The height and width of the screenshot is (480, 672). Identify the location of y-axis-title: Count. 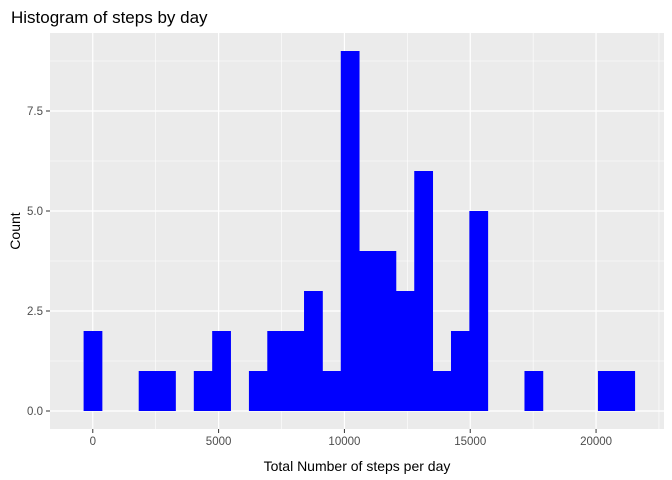
(15, 230).